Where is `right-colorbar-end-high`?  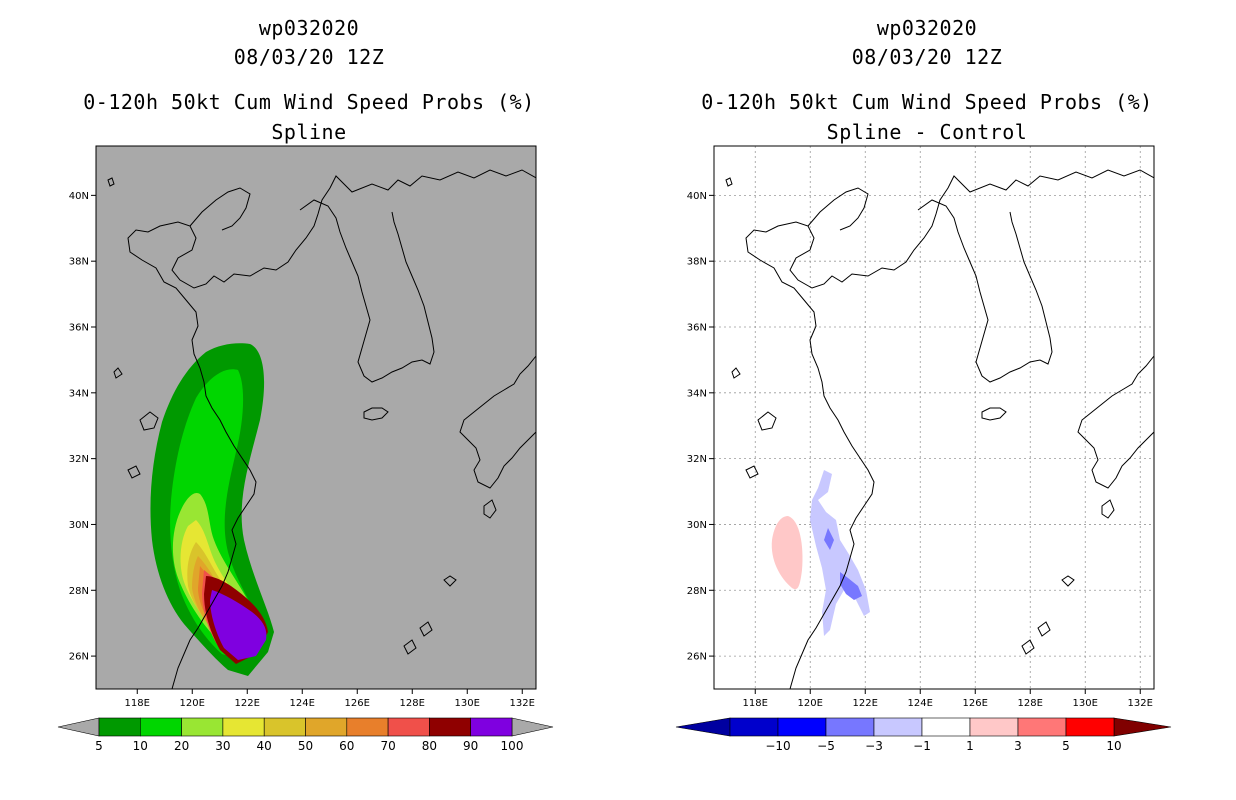
right-colorbar-end-high is located at coordinates (1142, 727).